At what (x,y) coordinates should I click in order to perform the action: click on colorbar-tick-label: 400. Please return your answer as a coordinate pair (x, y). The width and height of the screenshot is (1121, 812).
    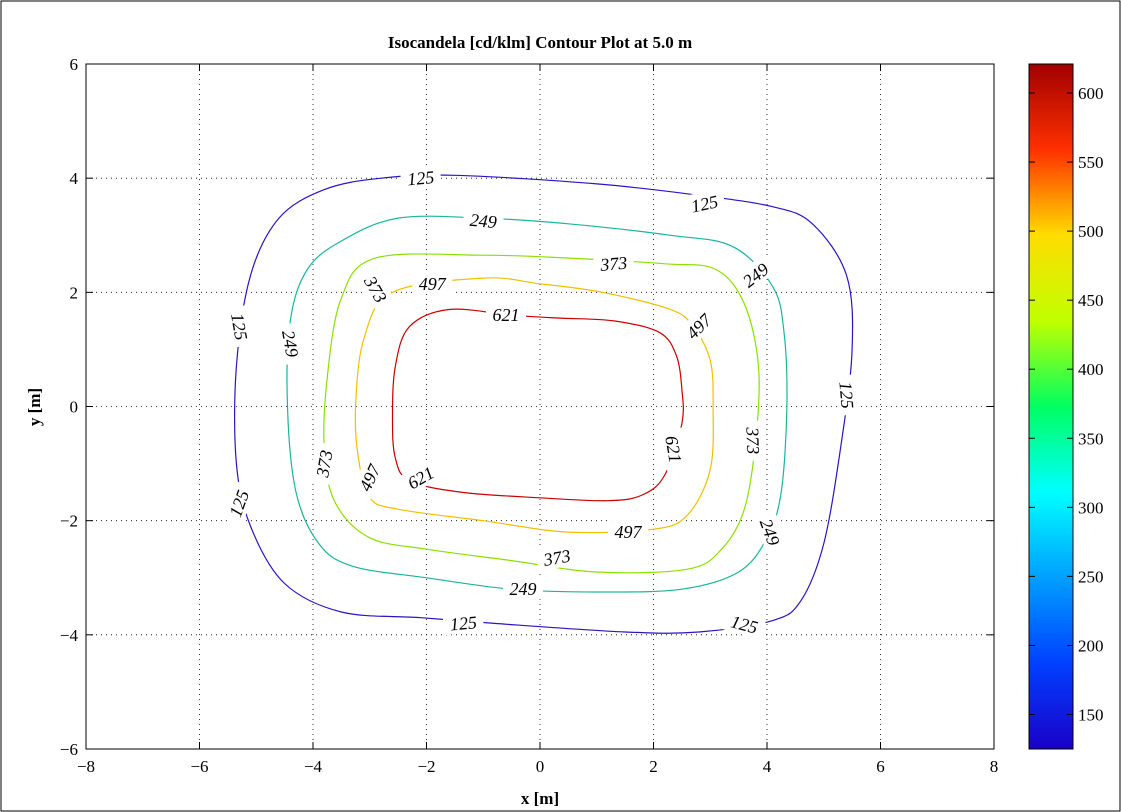
    Looking at the image, I should click on (1091, 369).